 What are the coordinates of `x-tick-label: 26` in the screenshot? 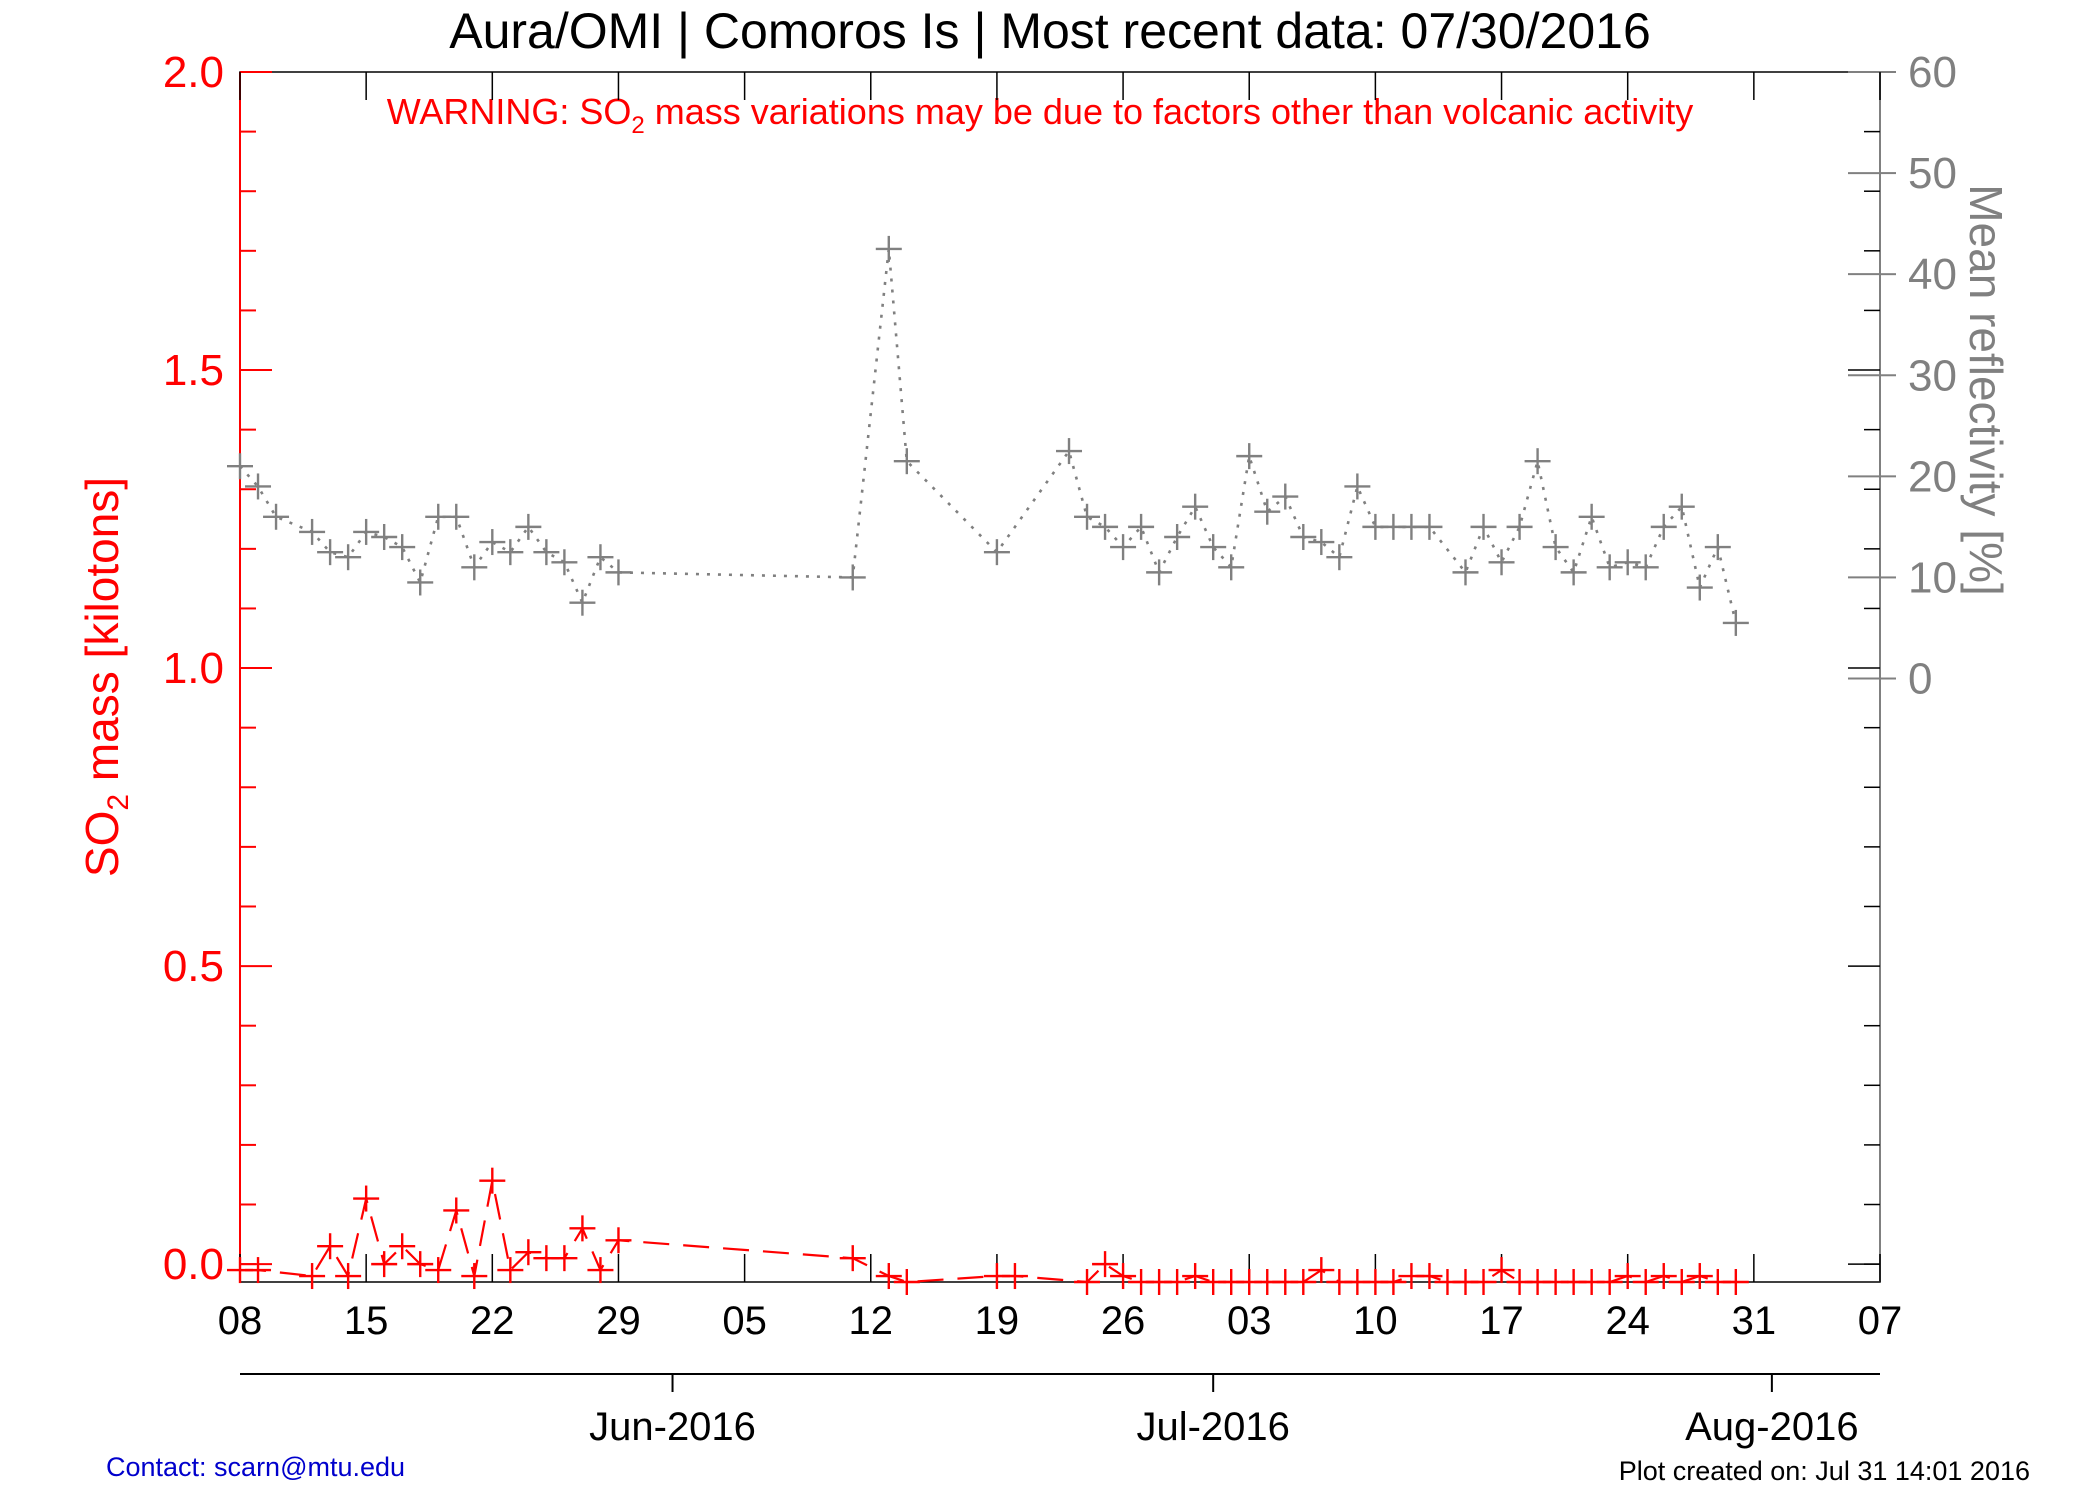 It's located at (1123, 1321).